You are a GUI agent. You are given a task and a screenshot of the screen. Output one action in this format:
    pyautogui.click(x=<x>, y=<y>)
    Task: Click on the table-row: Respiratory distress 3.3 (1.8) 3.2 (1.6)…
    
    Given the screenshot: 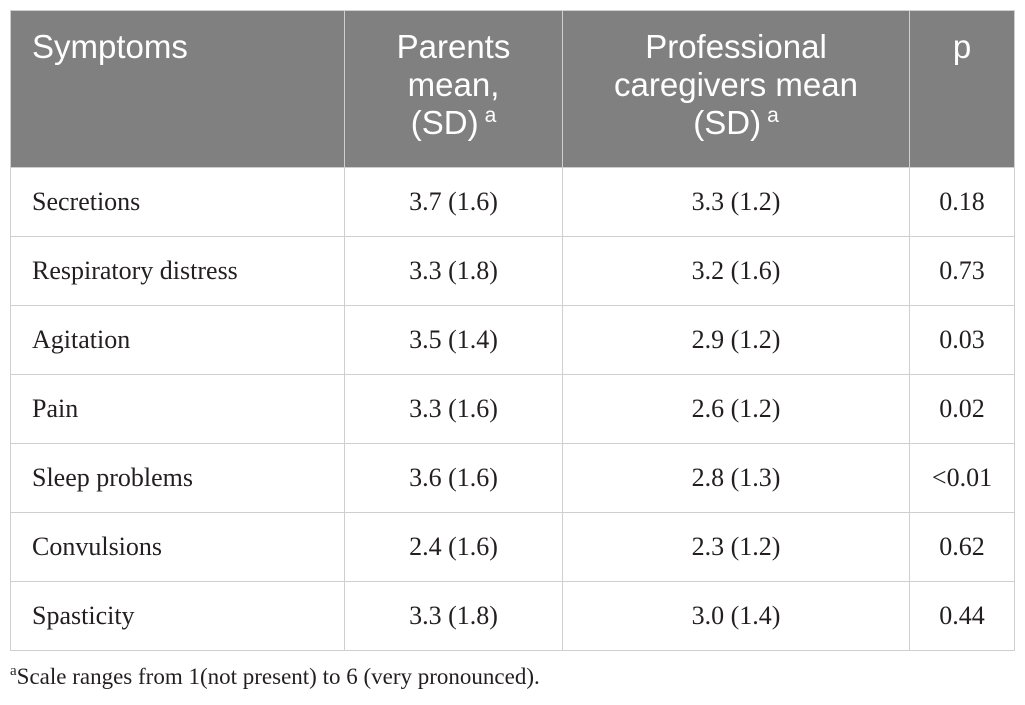 What is the action you would take?
    pyautogui.click(x=512, y=271)
    